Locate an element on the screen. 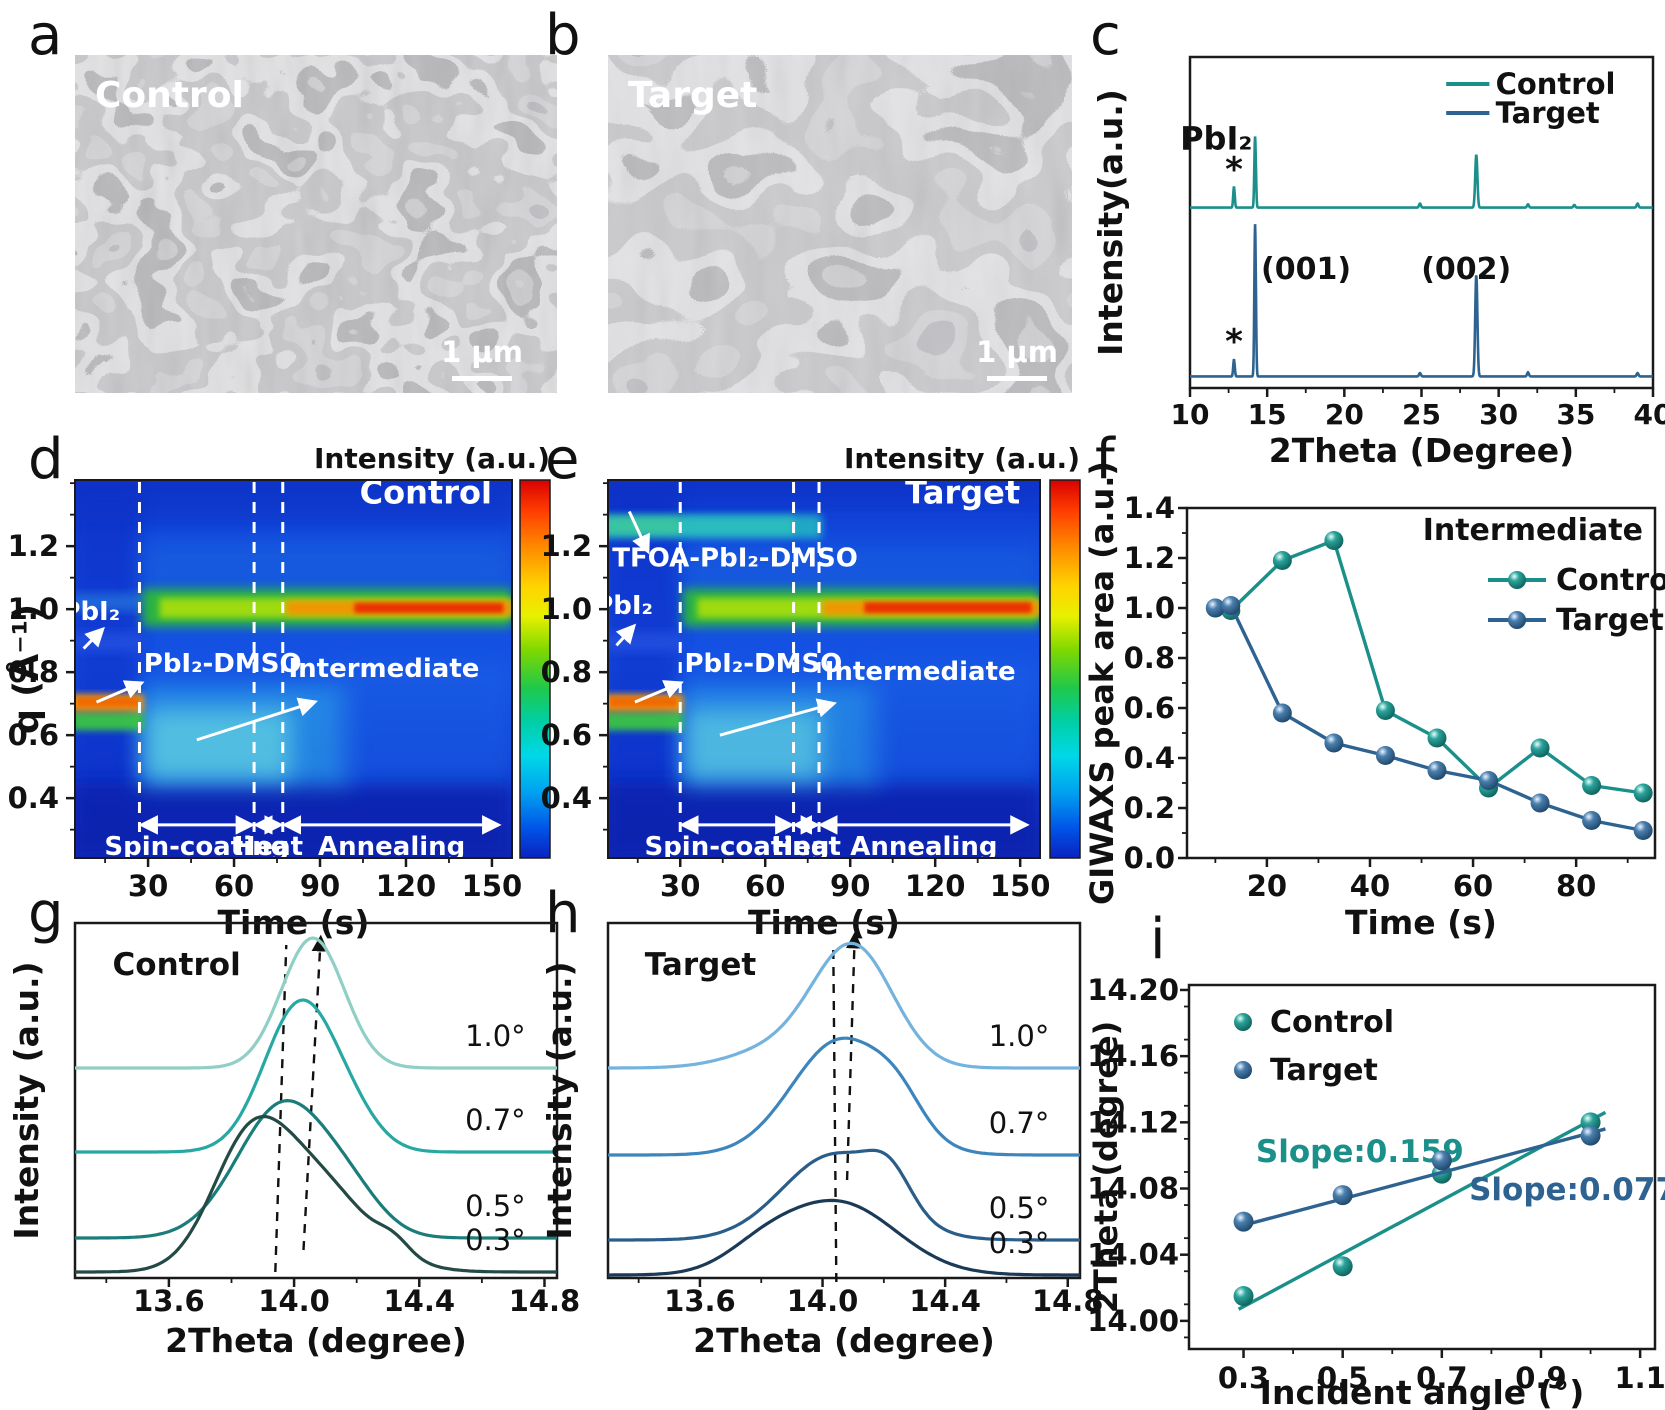  tick-label: 1.1 is located at coordinates (1639, 1378).